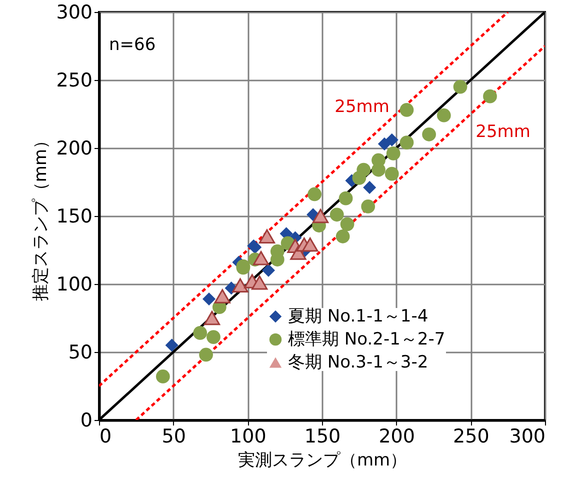 This screenshot has width=563, height=493. I want to click on y-tick-label: 50, so click(80, 353).